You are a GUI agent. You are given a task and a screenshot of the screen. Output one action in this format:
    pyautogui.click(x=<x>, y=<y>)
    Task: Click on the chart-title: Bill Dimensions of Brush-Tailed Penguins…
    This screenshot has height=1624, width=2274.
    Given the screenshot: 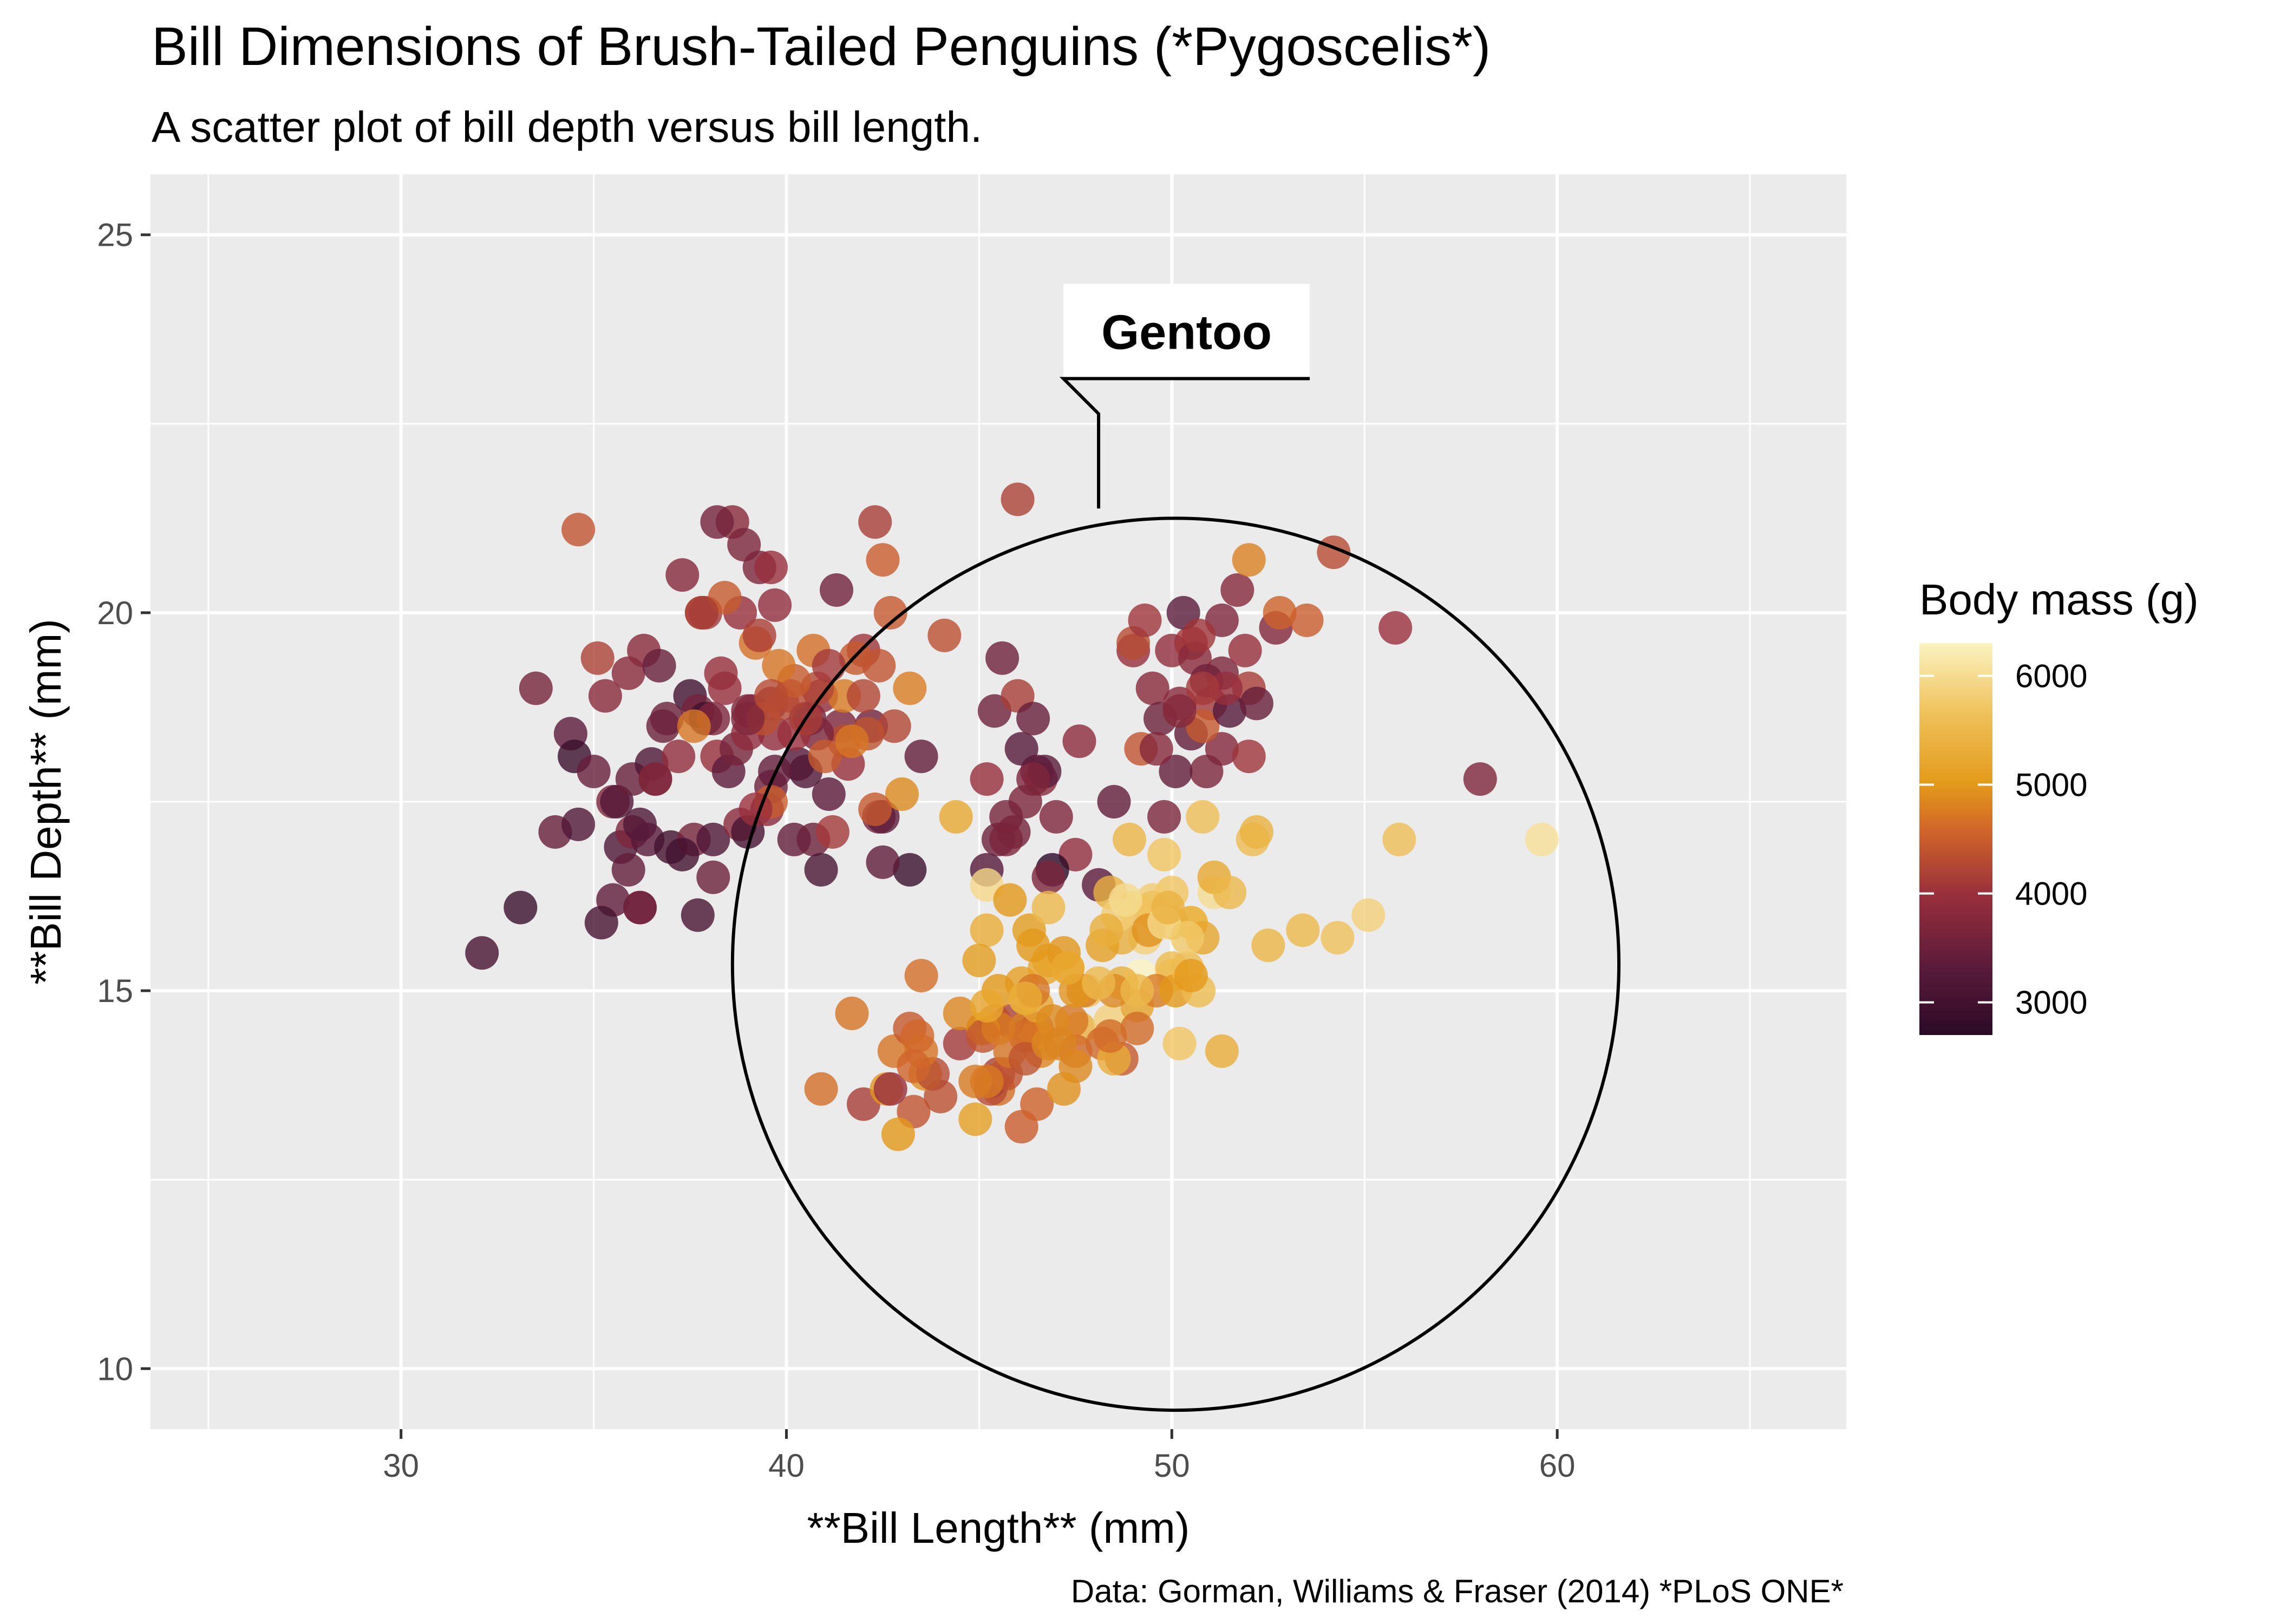 What is the action you would take?
    pyautogui.click(x=822, y=46)
    